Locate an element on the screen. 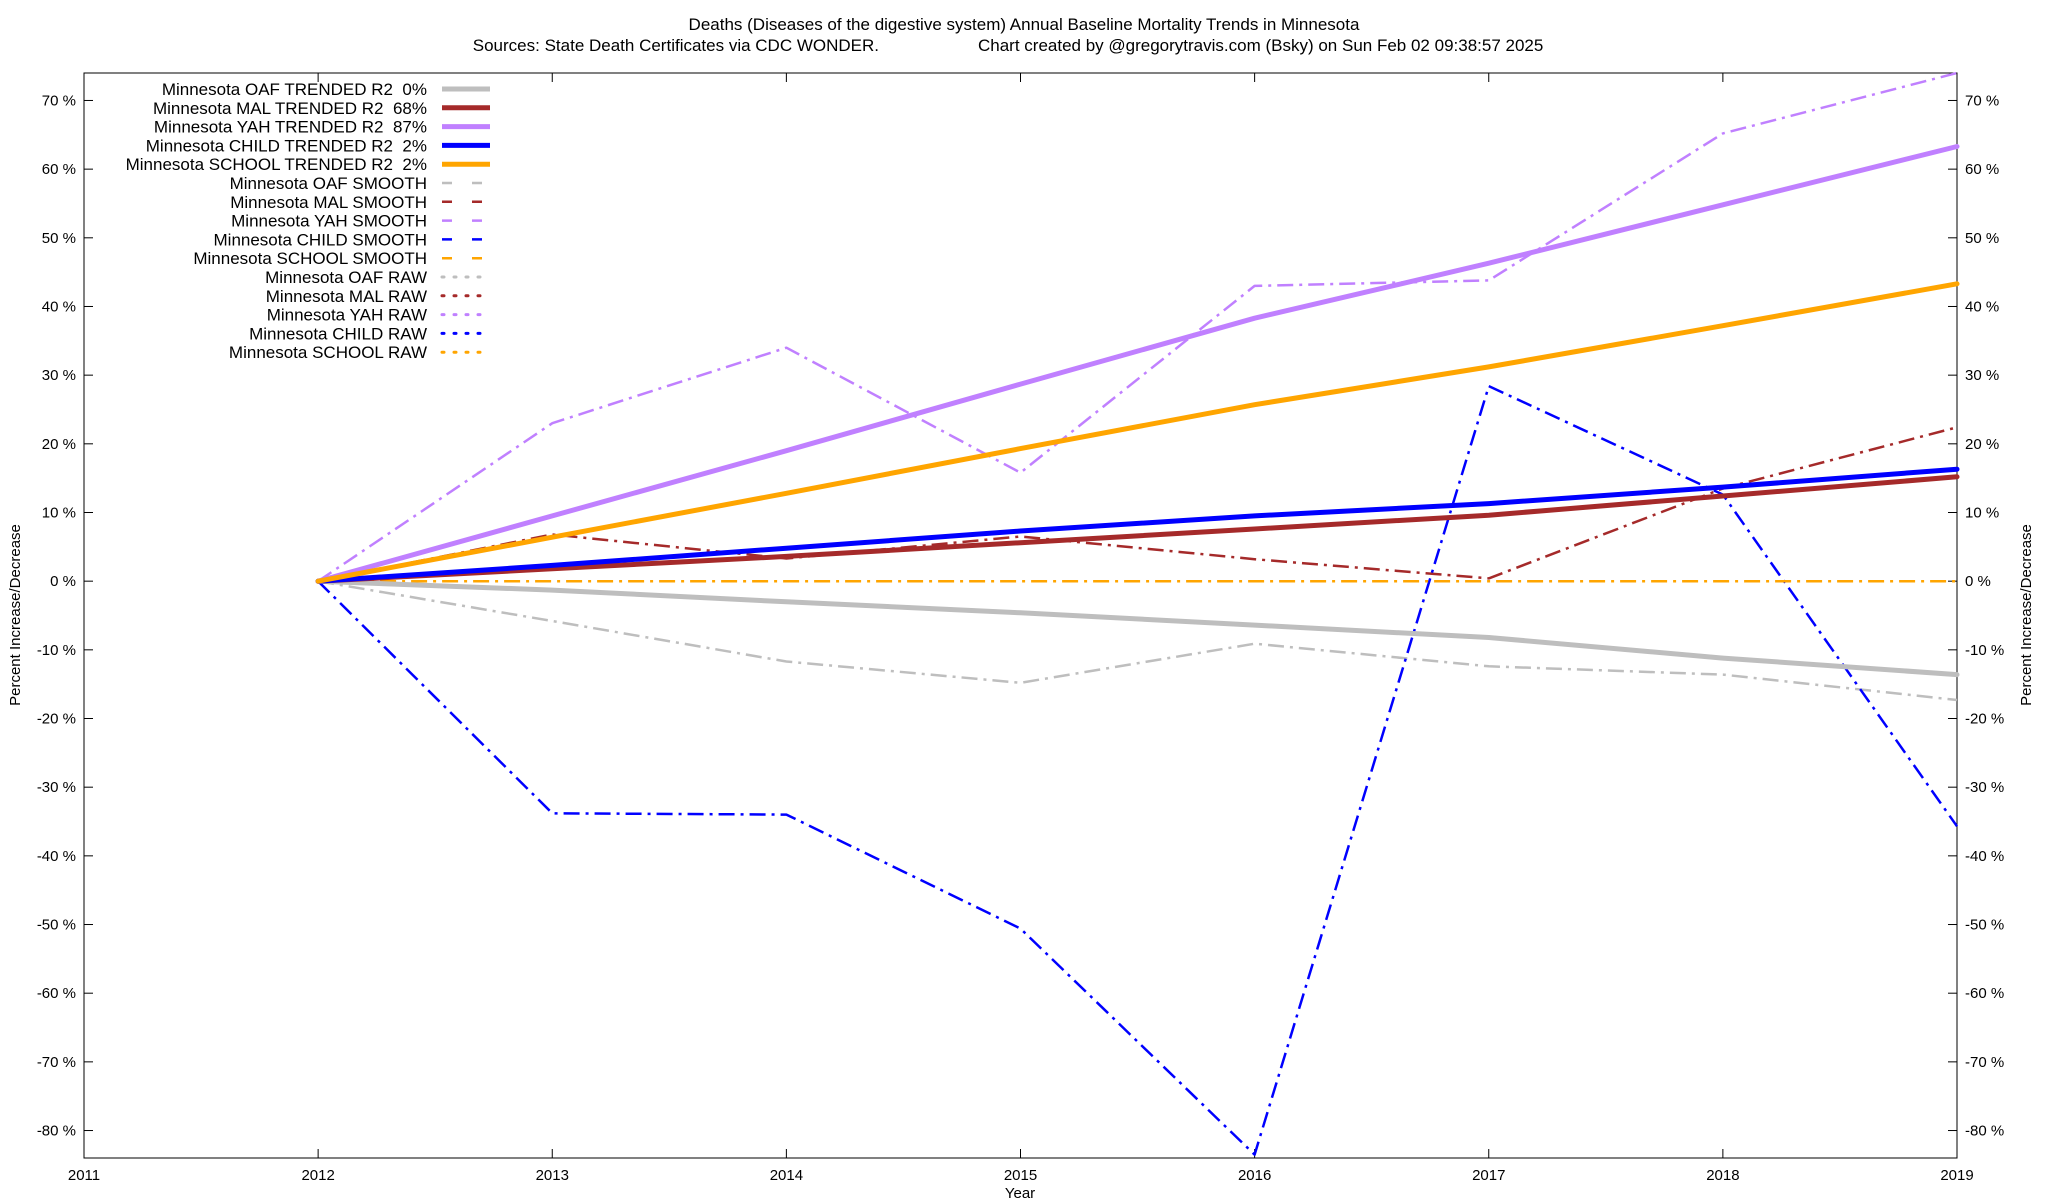 Image resolution: width=2048 pixels, height=1200 pixels. y-tick-label-right: 40 % is located at coordinates (1982, 306).